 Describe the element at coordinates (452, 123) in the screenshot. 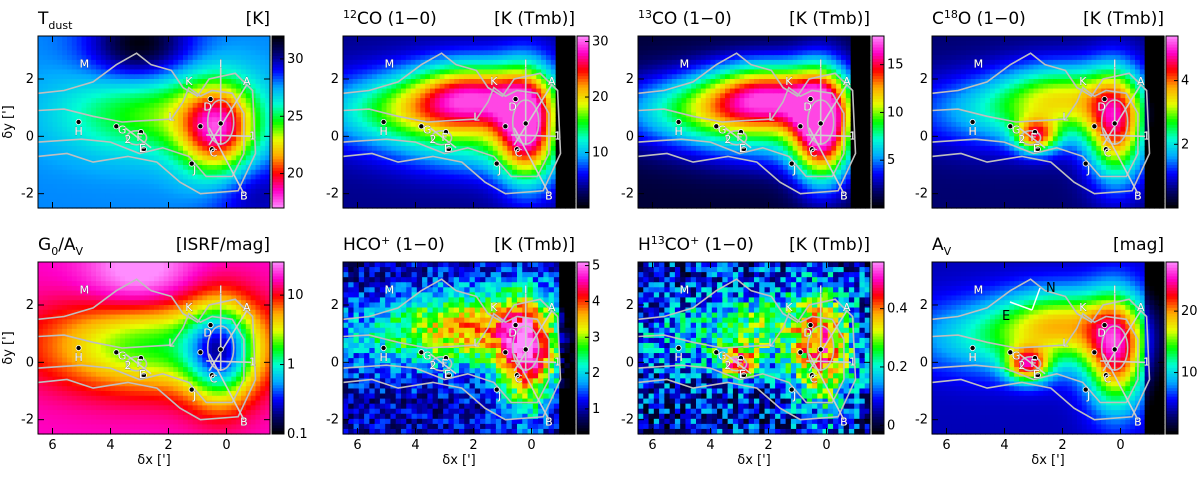

I see `contour-outer` at that location.